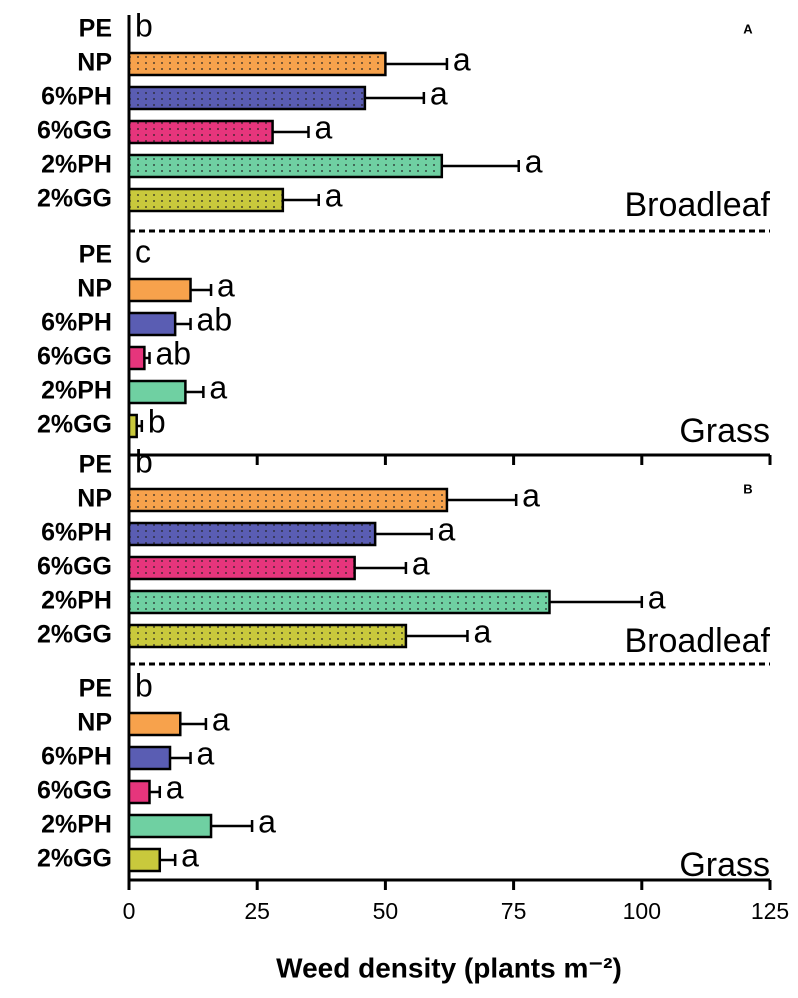 Image resolution: width=798 pixels, height=998 pixels. I want to click on x-tick-label: 125, so click(770, 911).